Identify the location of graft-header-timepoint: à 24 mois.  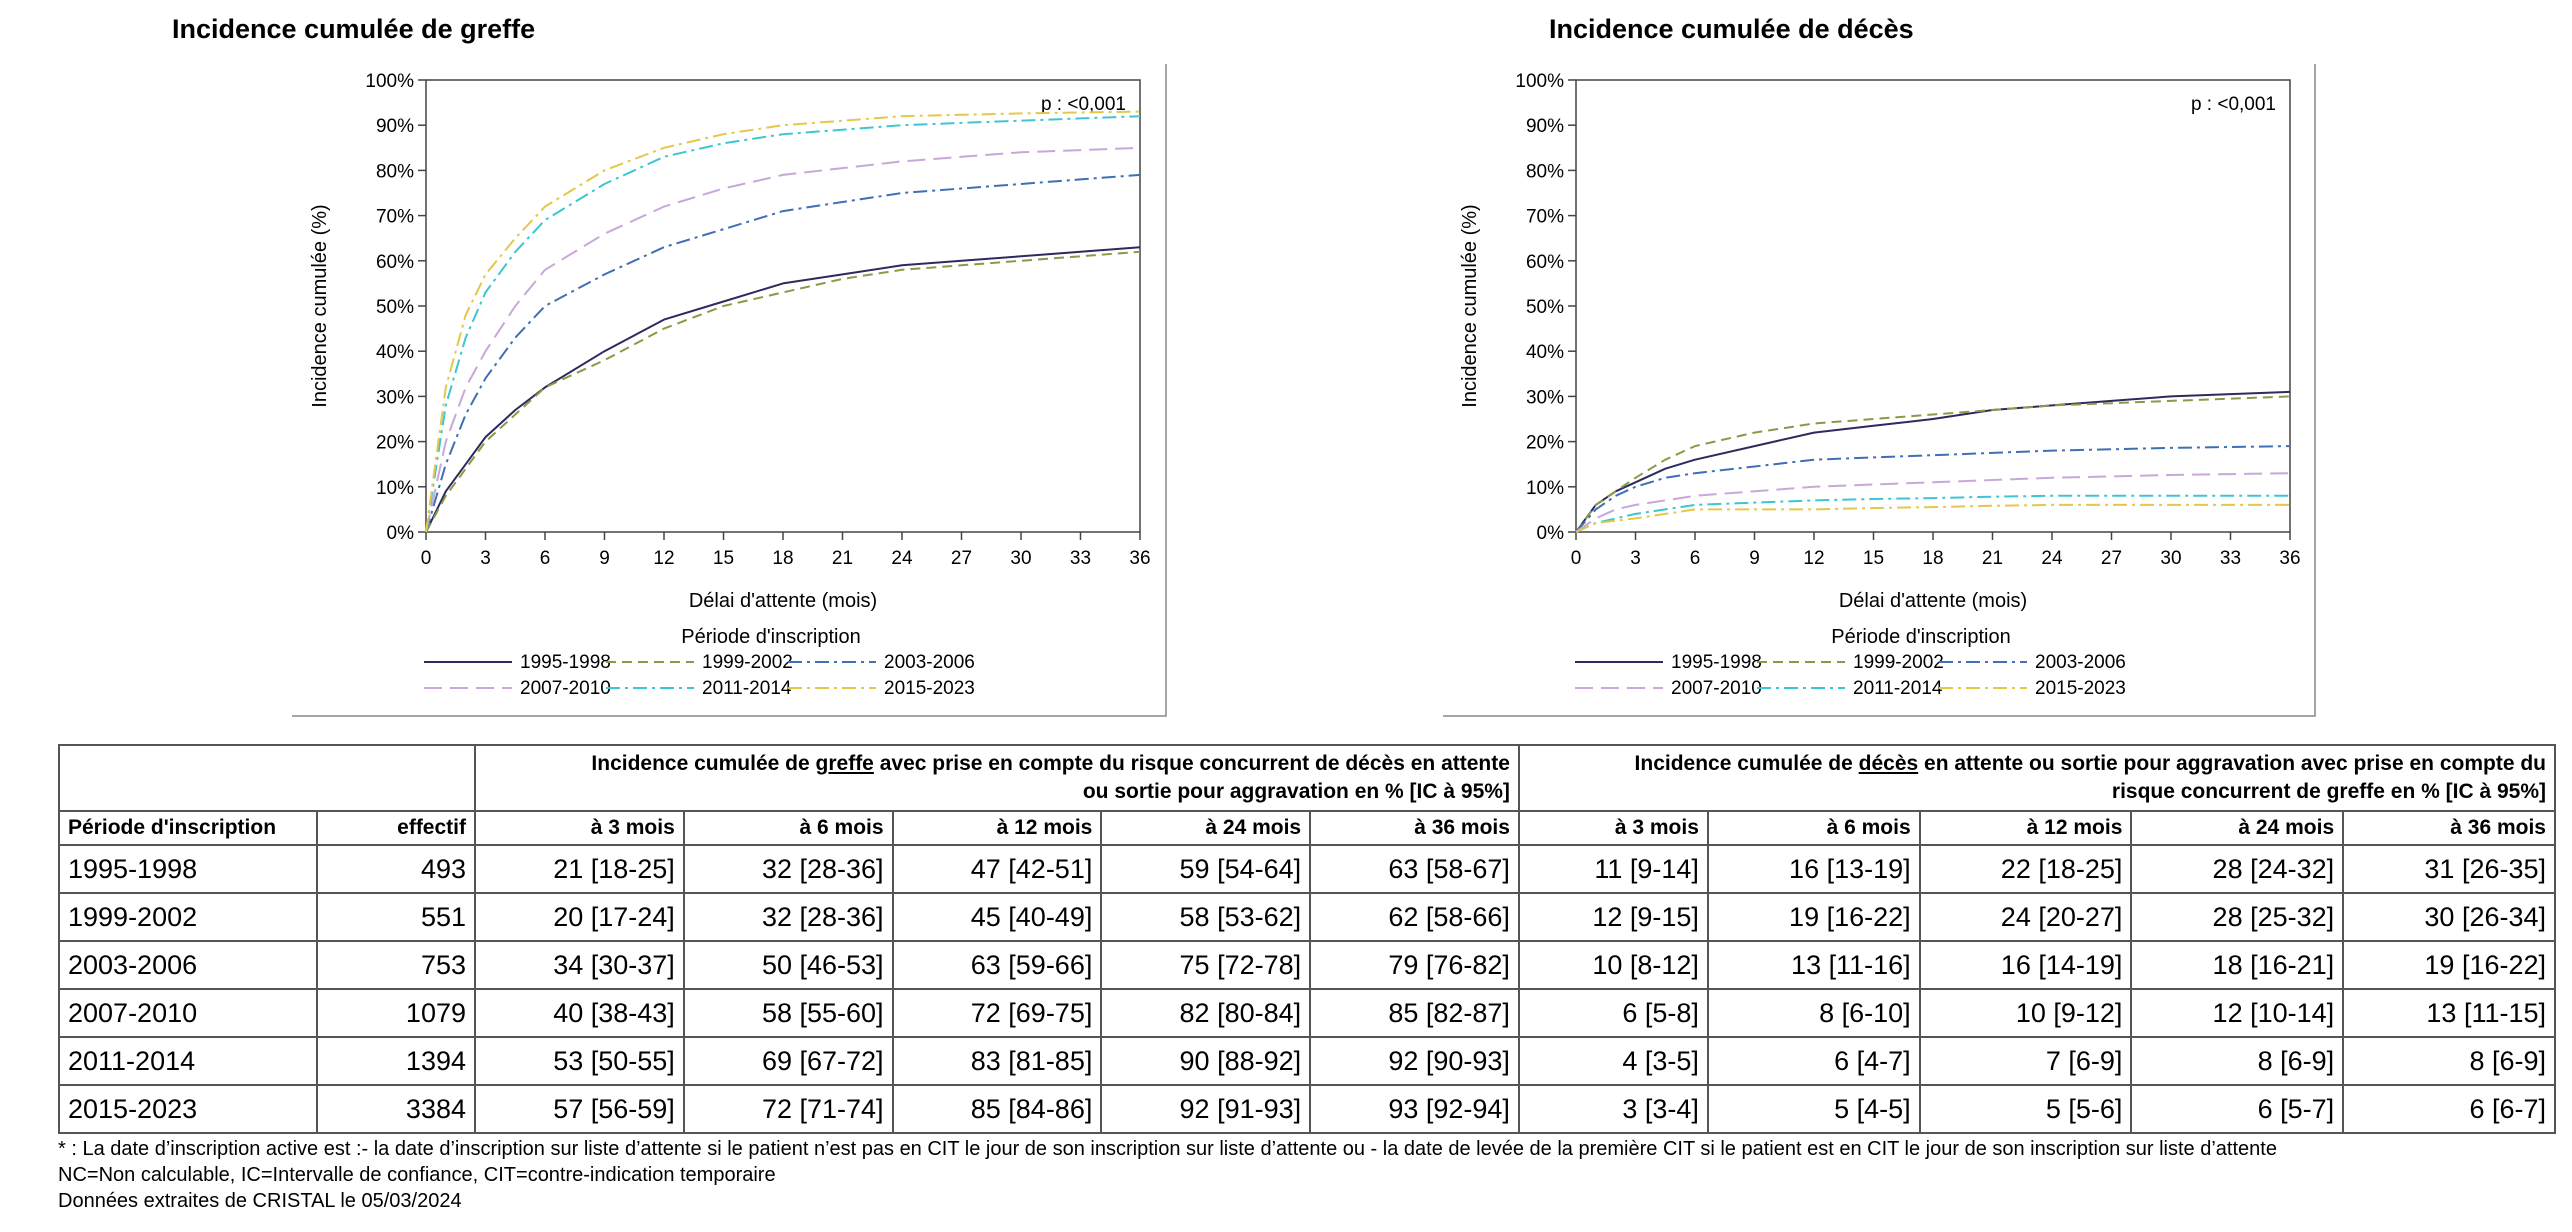
(1206, 828).